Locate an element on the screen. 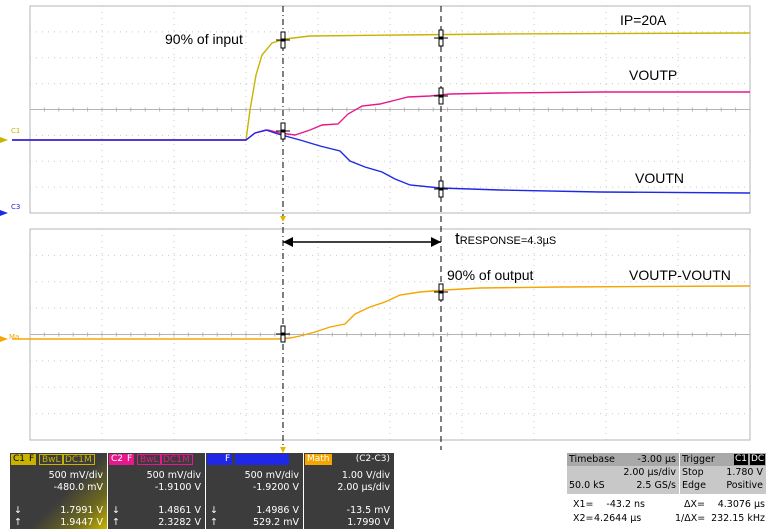 Image resolution: width=766 pixels, height=531 pixels. crosshair-x1-math-v2 is located at coordinates (283, 338).